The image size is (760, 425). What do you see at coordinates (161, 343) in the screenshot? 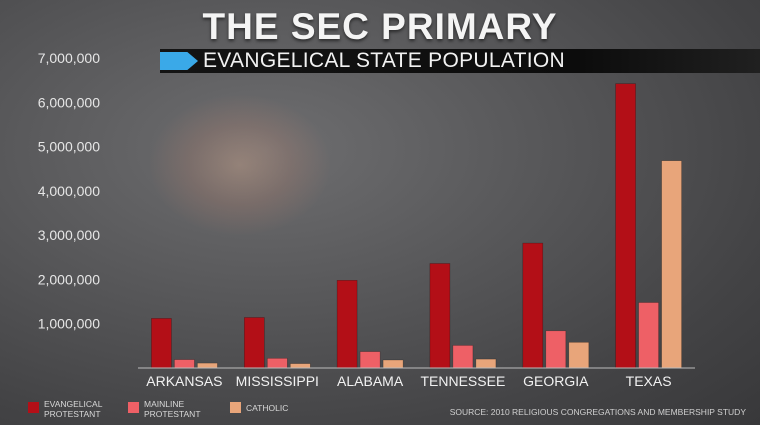
I see `bar-evangelical-arkansas` at bounding box center [161, 343].